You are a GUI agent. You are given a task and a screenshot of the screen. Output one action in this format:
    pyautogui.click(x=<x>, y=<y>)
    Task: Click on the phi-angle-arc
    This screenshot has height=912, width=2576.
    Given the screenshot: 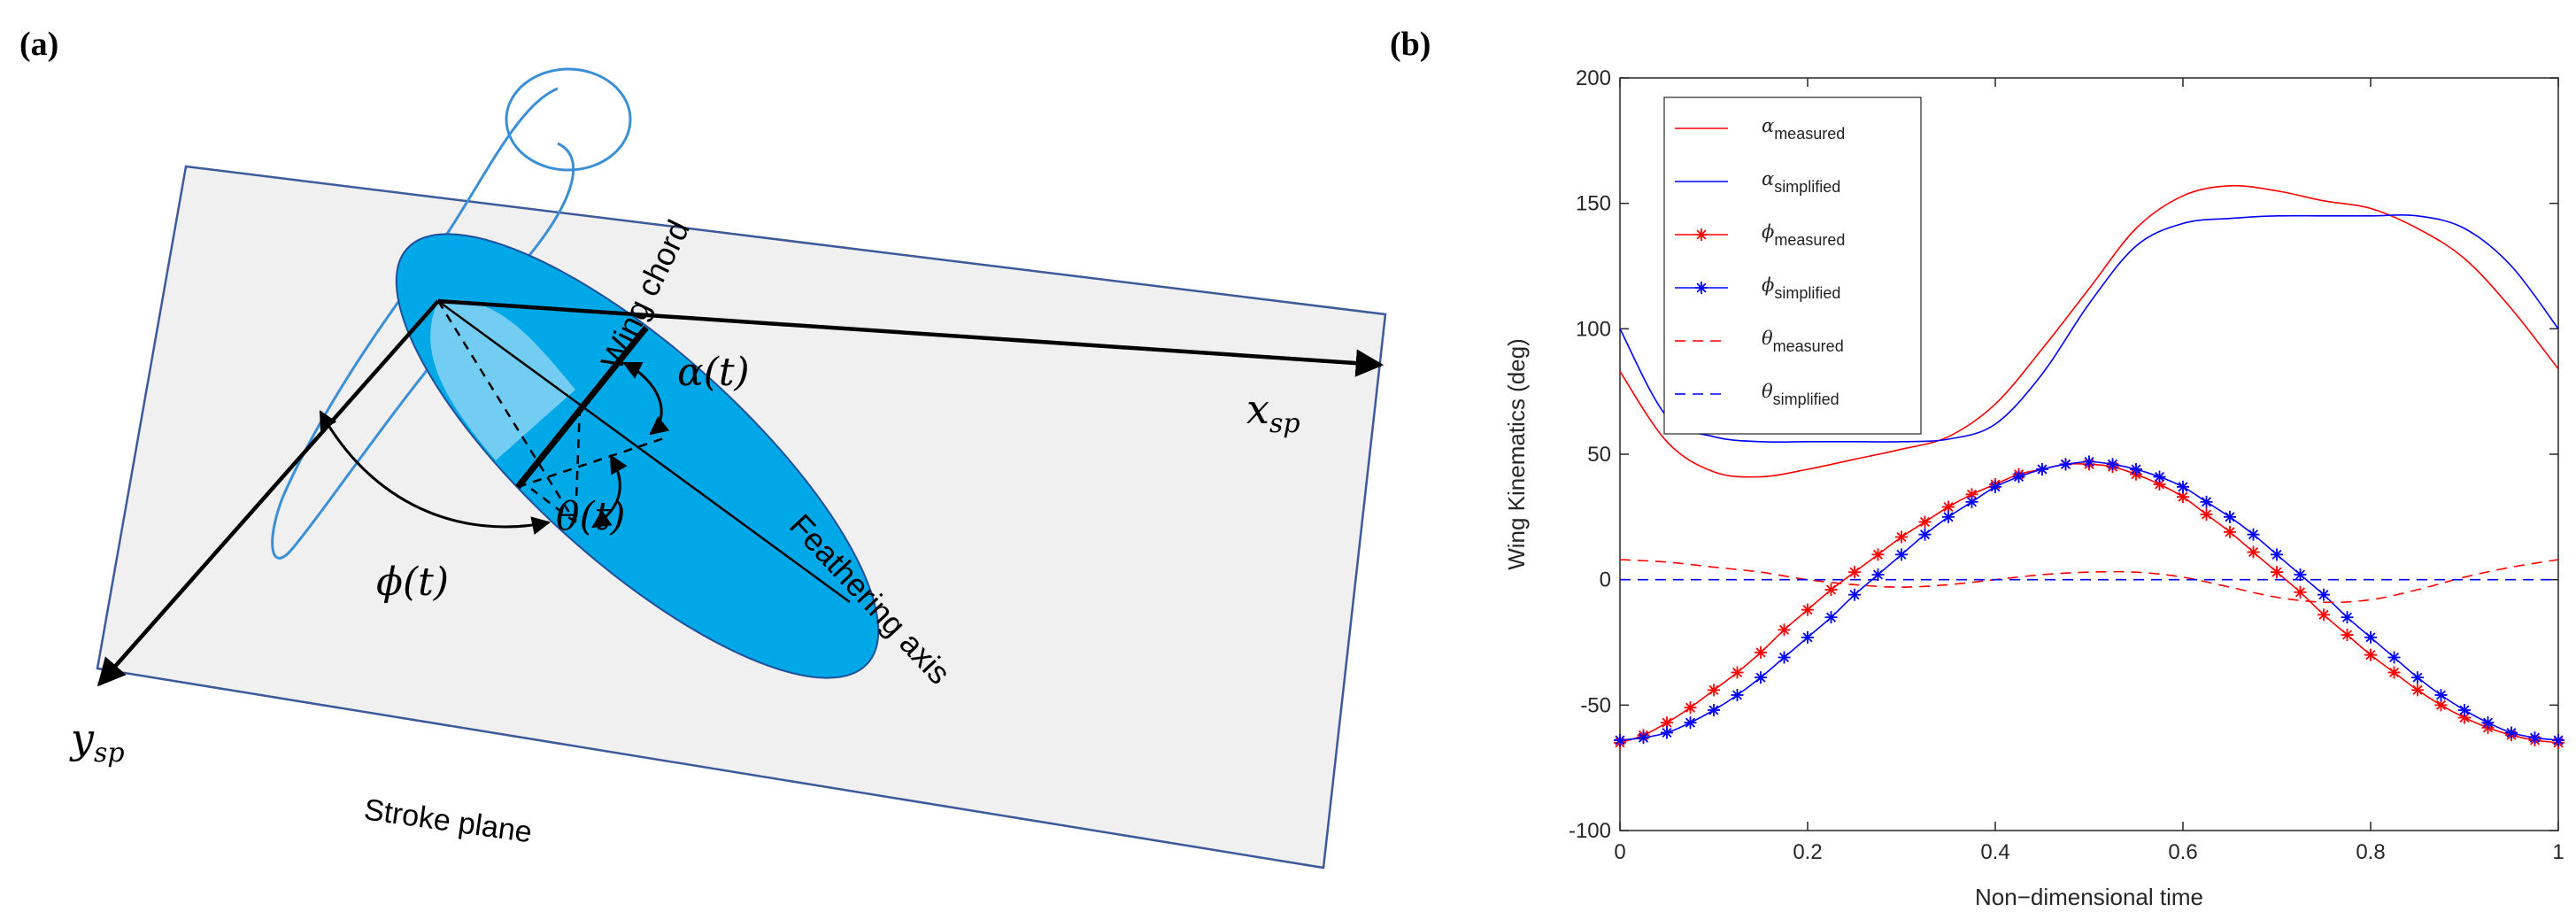 What is the action you would take?
    pyautogui.click(x=435, y=472)
    